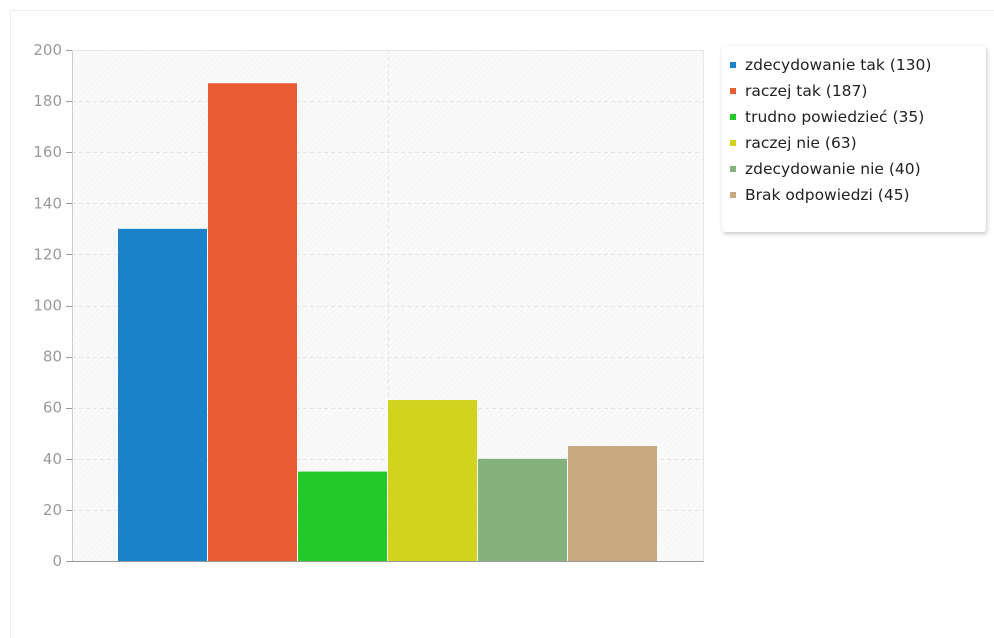 The image size is (994, 638). Describe the element at coordinates (47, 203) in the screenshot. I see `y-tick-label: 140` at that location.